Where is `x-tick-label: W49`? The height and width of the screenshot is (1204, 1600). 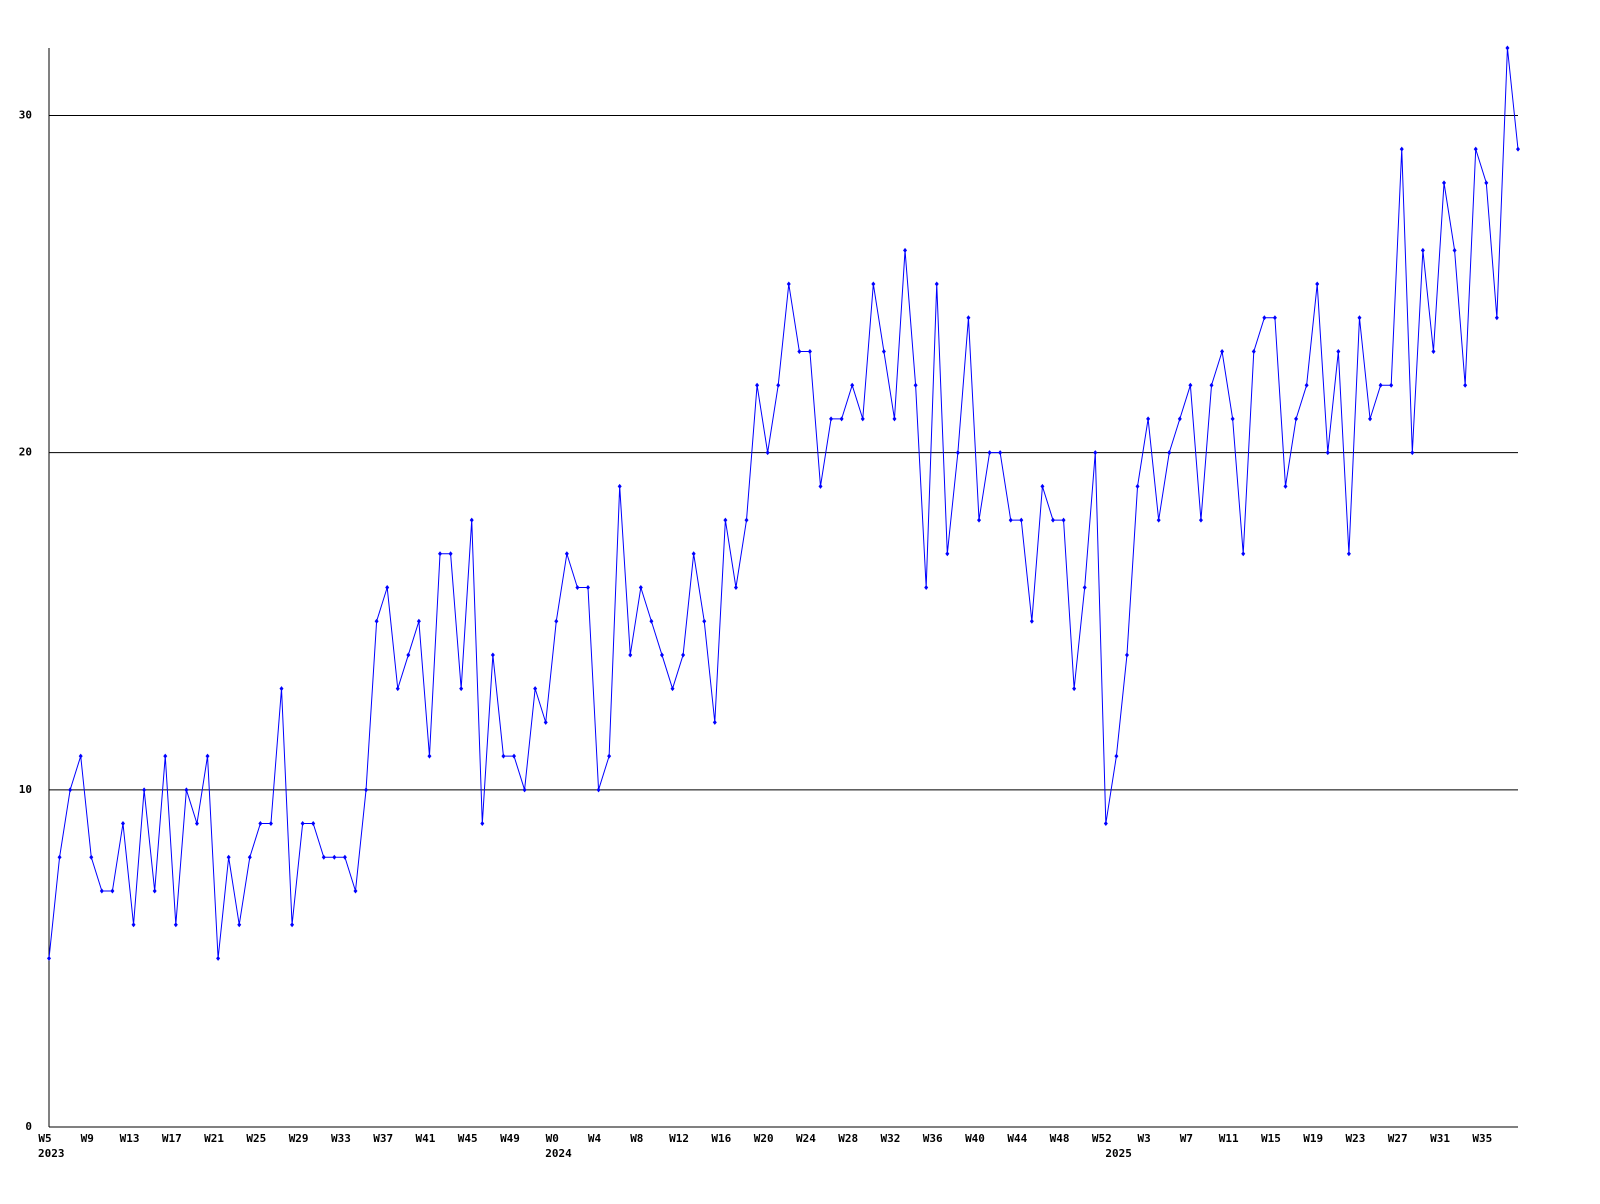 x-tick-label: W49 is located at coordinates (510, 1138).